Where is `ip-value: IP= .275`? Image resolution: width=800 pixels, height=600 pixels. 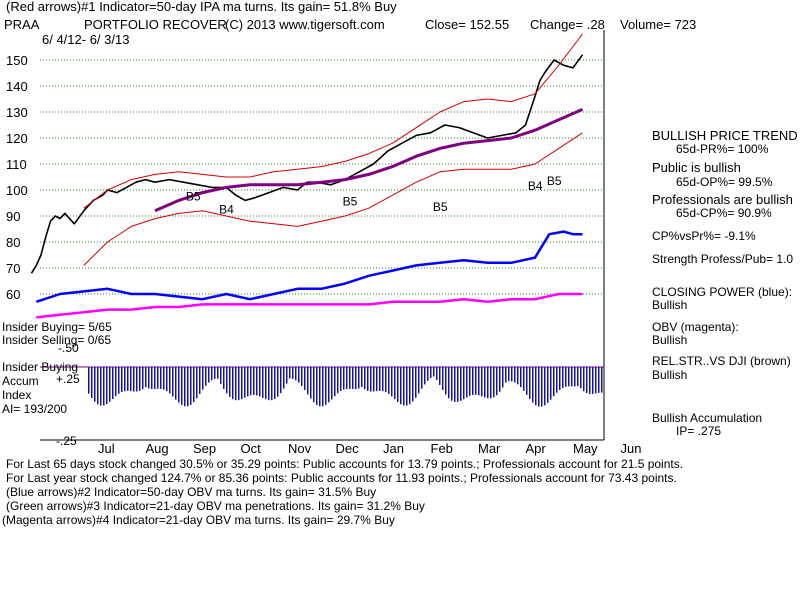
ip-value: IP= .275 is located at coordinates (698, 431).